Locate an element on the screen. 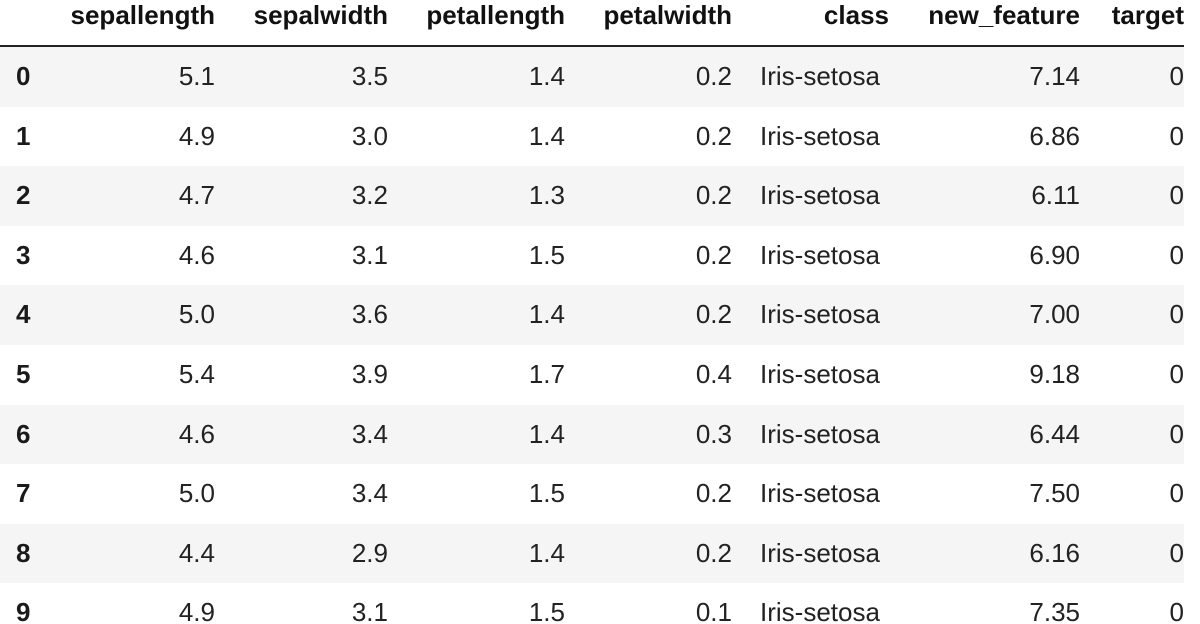 This screenshot has height=624, width=1200. table-row: 5 5.4 3.9 1.7 0.4 Iris-setosa 9.18 0 is located at coordinates (592, 374).